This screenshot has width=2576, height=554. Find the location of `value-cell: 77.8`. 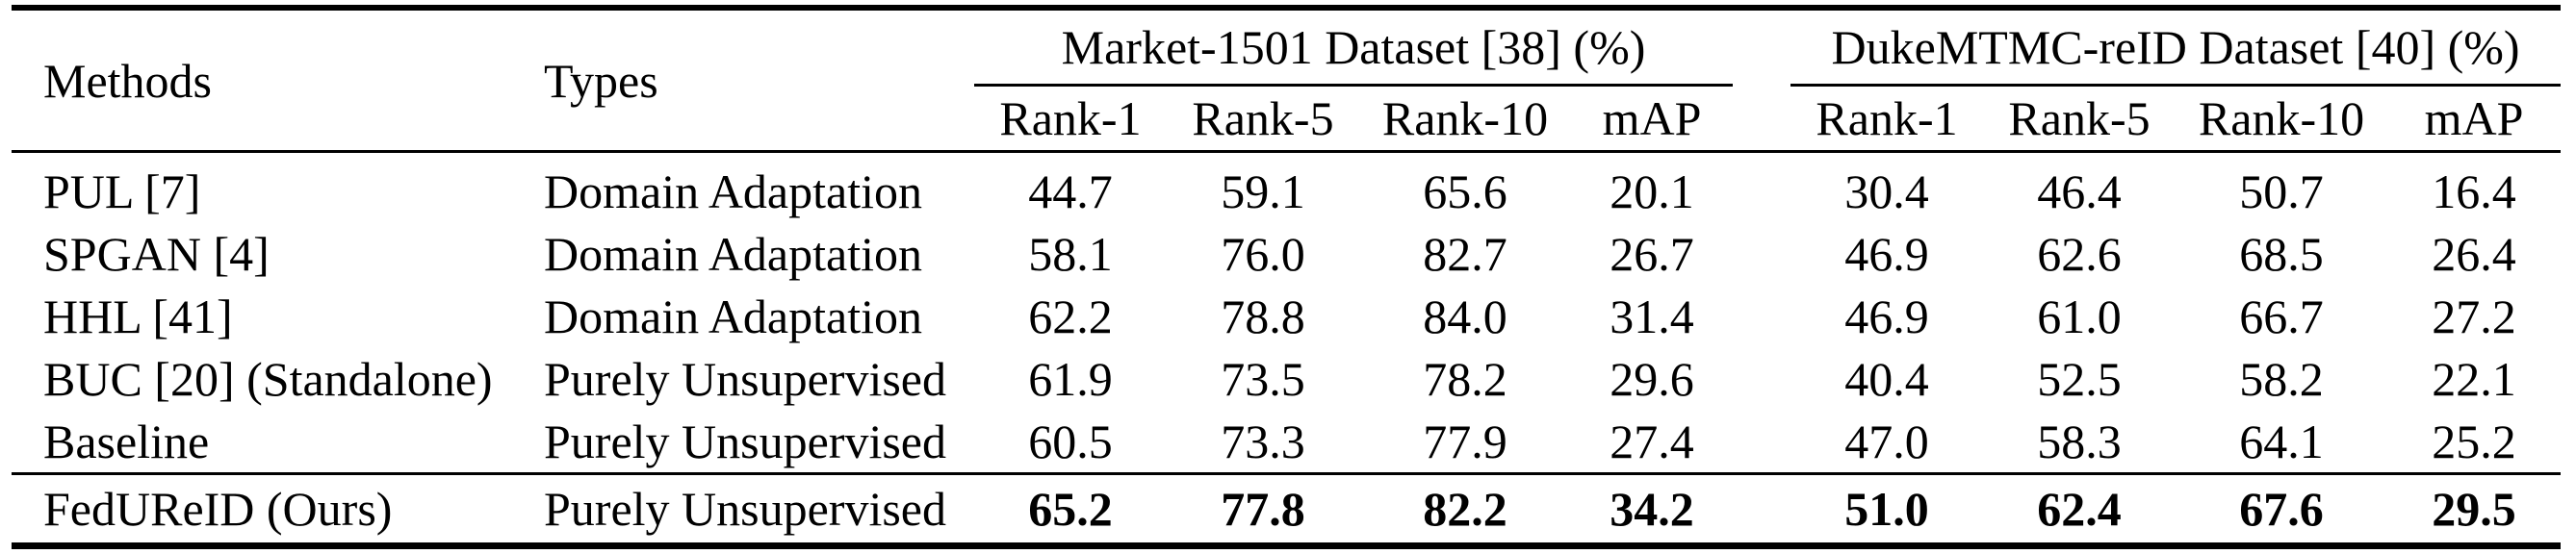

value-cell: 77.8 is located at coordinates (1263, 509).